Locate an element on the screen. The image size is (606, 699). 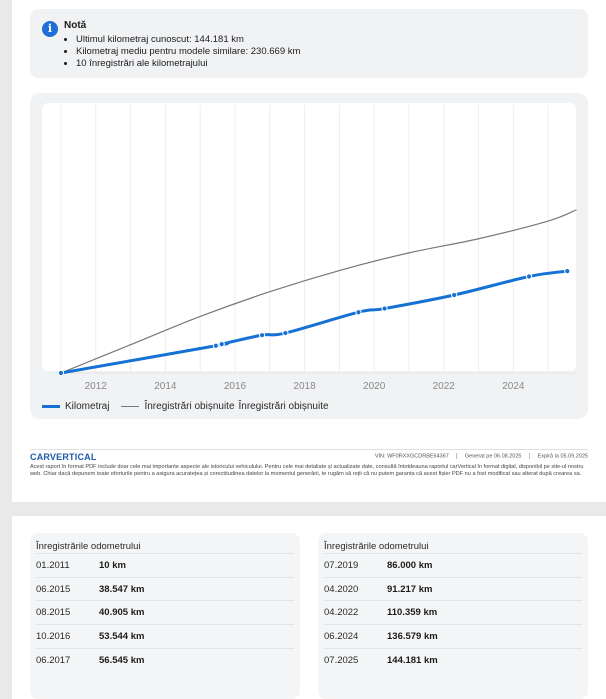
odometer-value: 86.000 km is located at coordinates (410, 565).